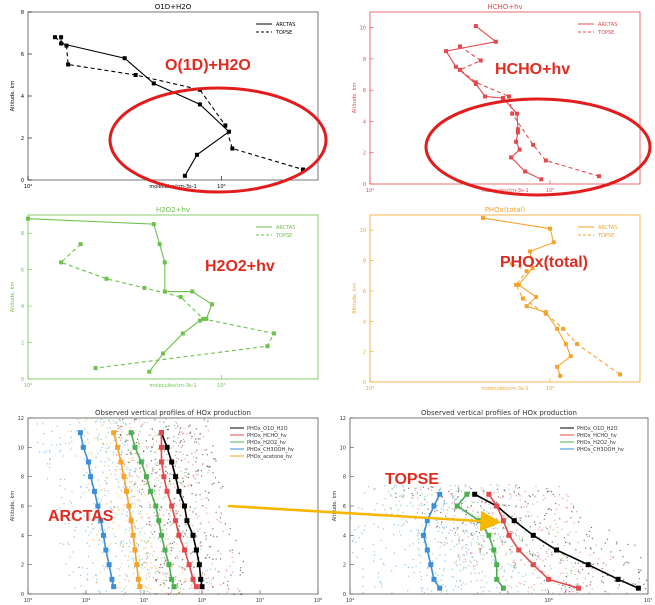 The image size is (655, 605). I want to click on legend-label: PHOx_H2O2_hv, so click(596, 443).